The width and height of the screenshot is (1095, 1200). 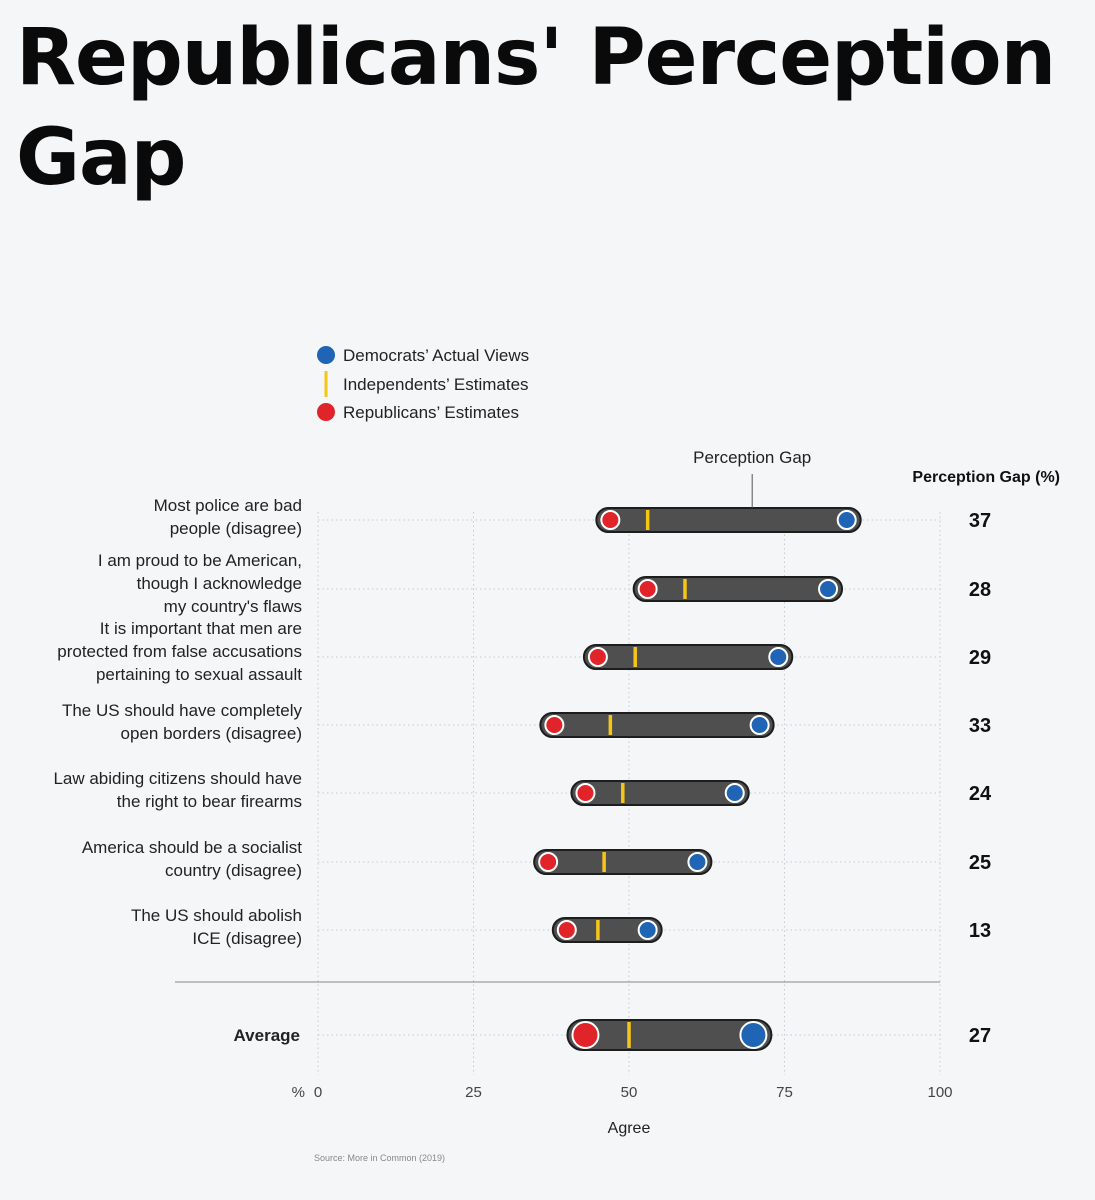 What do you see at coordinates (192, 847) in the screenshot?
I see `row-label-line: America should be a socialist` at bounding box center [192, 847].